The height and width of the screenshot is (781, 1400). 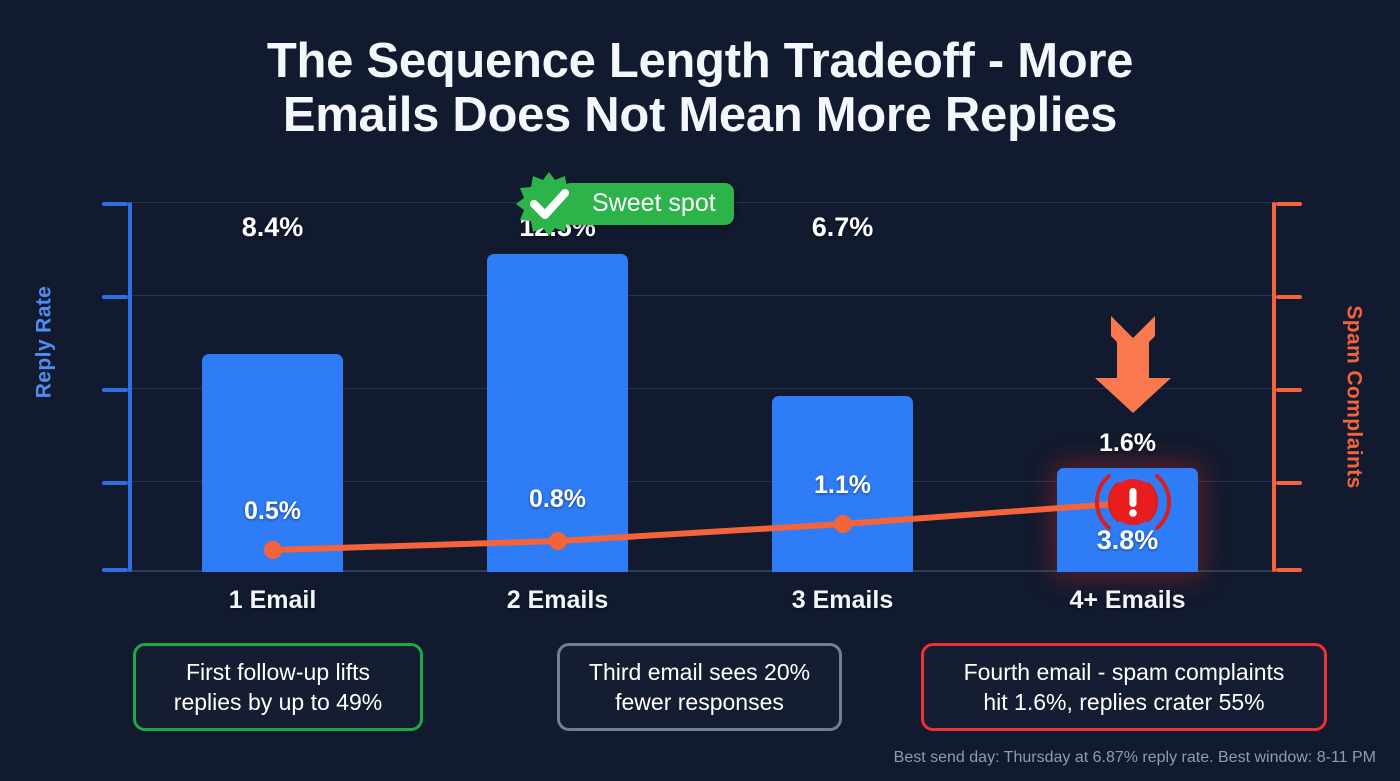 What do you see at coordinates (1133, 366) in the screenshot?
I see `drop-arrow-icon` at bounding box center [1133, 366].